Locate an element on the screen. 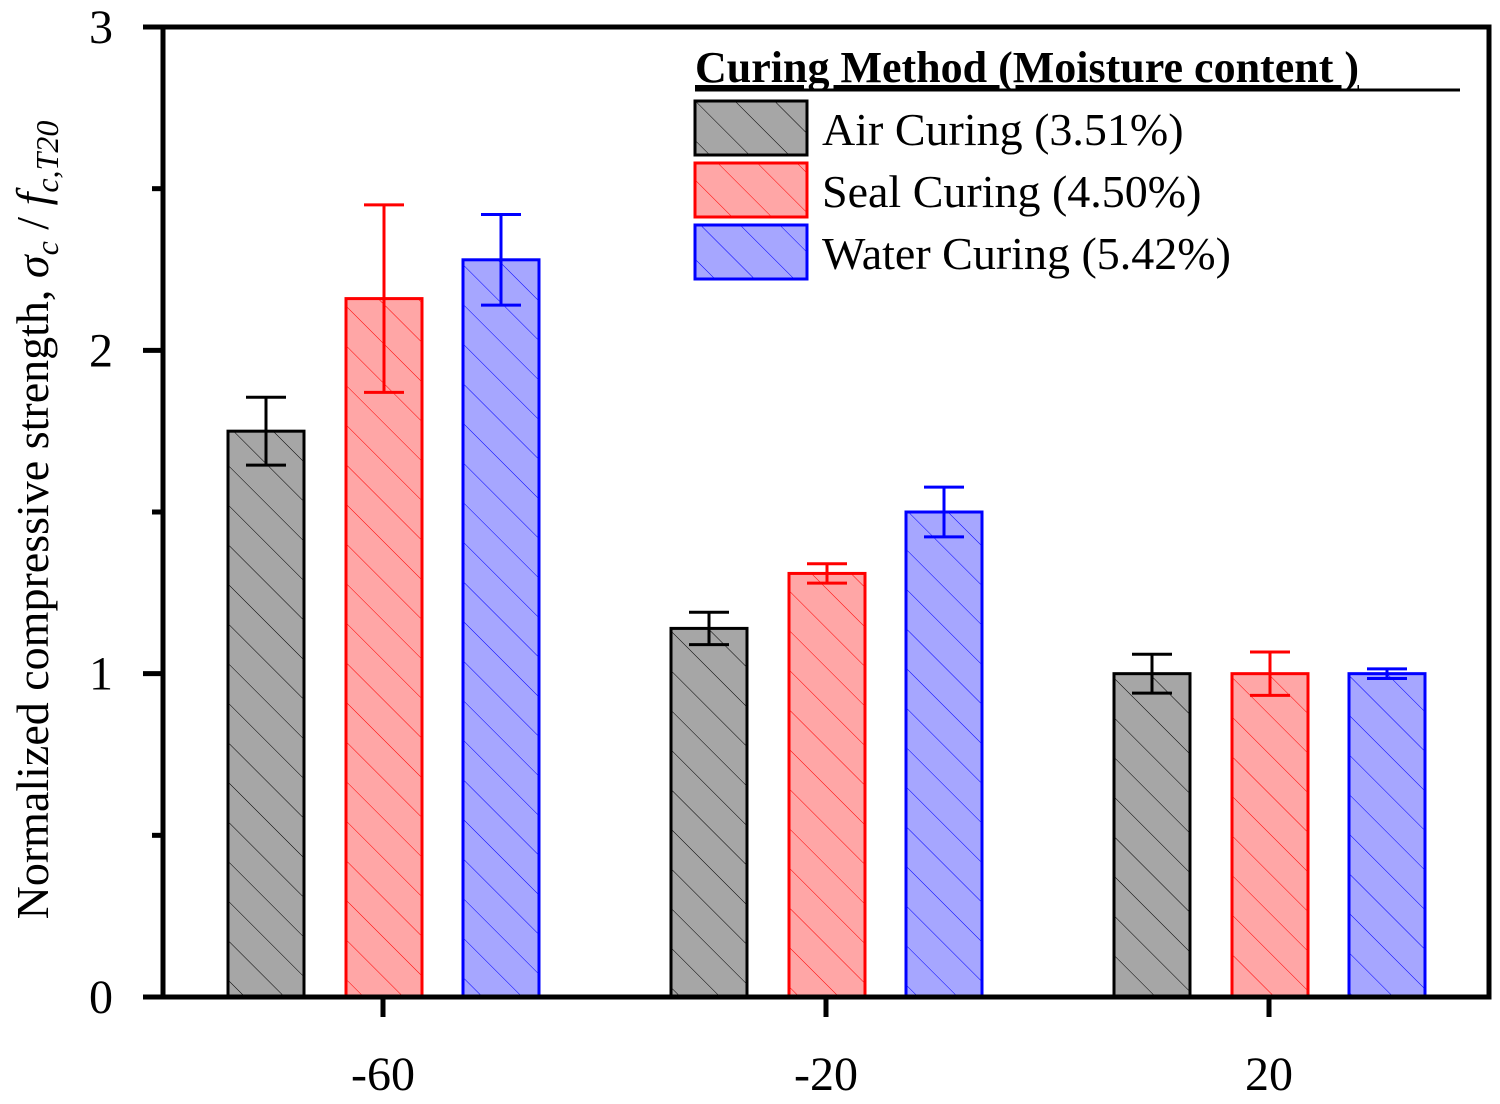 This screenshot has width=1500, height=1104. y-tick-label: 3 is located at coordinates (101, 27).